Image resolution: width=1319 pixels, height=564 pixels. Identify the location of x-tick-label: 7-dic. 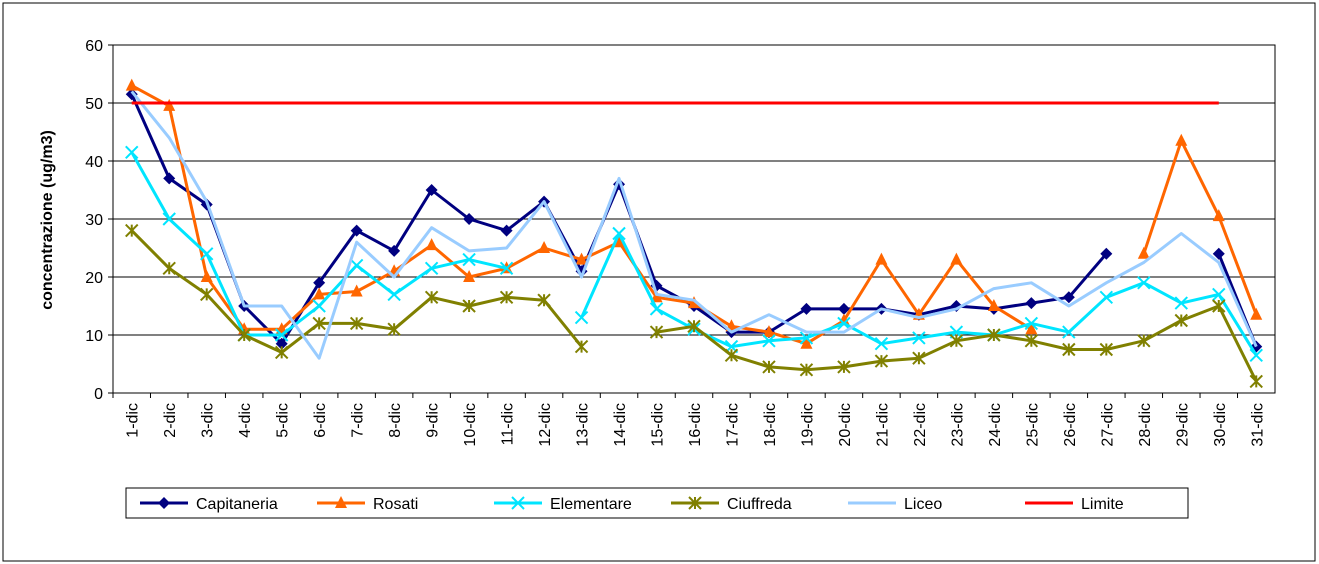
(358, 420).